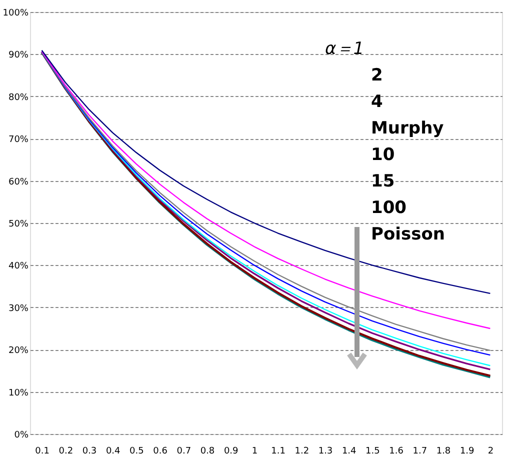  What do you see at coordinates (396, 451) in the screenshot?
I see `x-tick-label: 1.6` at bounding box center [396, 451].